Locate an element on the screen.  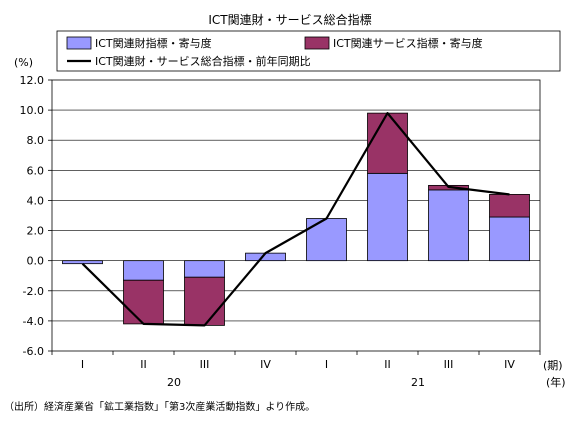
year-label: 20 is located at coordinates (174, 382).